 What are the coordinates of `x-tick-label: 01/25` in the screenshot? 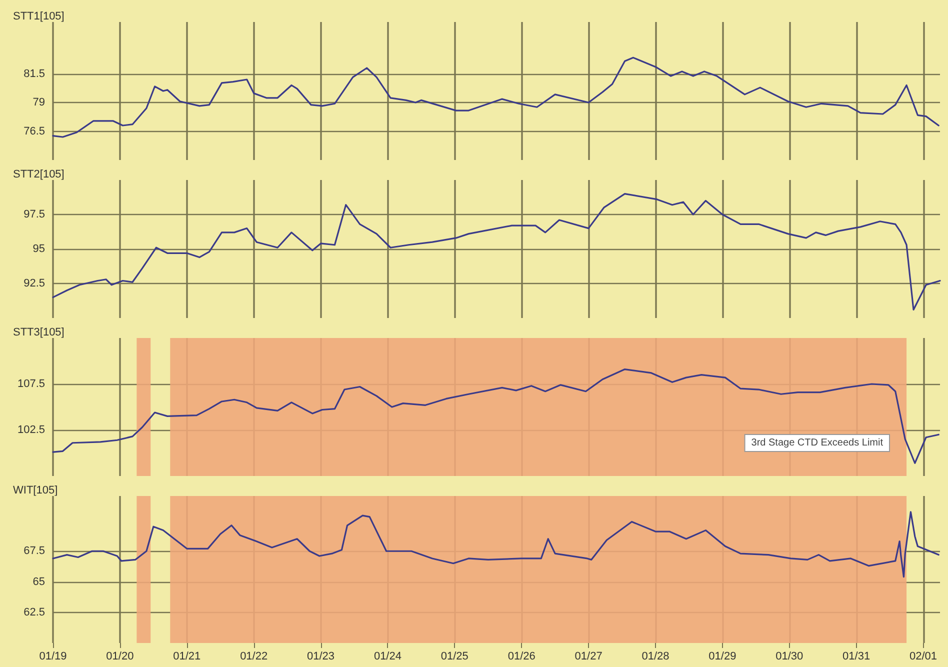 It's located at (454, 656).